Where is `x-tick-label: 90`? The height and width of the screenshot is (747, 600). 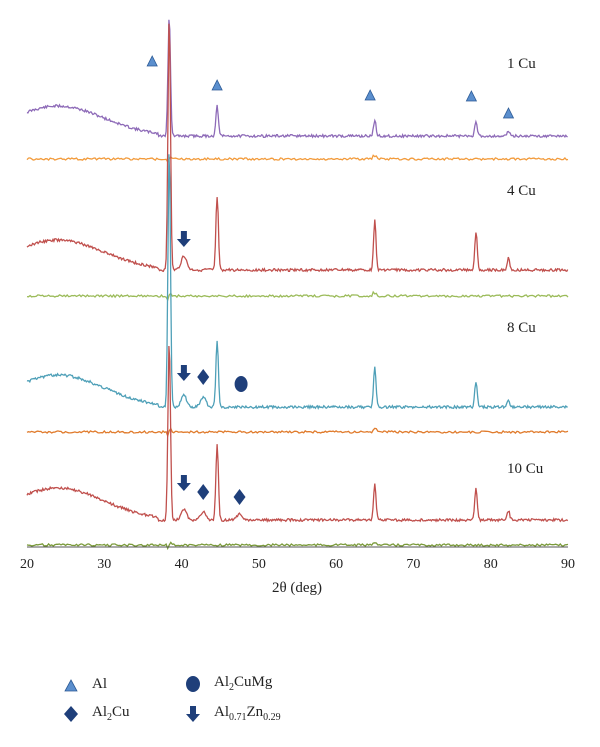
x-tick-label: 90 is located at coordinates (568, 564).